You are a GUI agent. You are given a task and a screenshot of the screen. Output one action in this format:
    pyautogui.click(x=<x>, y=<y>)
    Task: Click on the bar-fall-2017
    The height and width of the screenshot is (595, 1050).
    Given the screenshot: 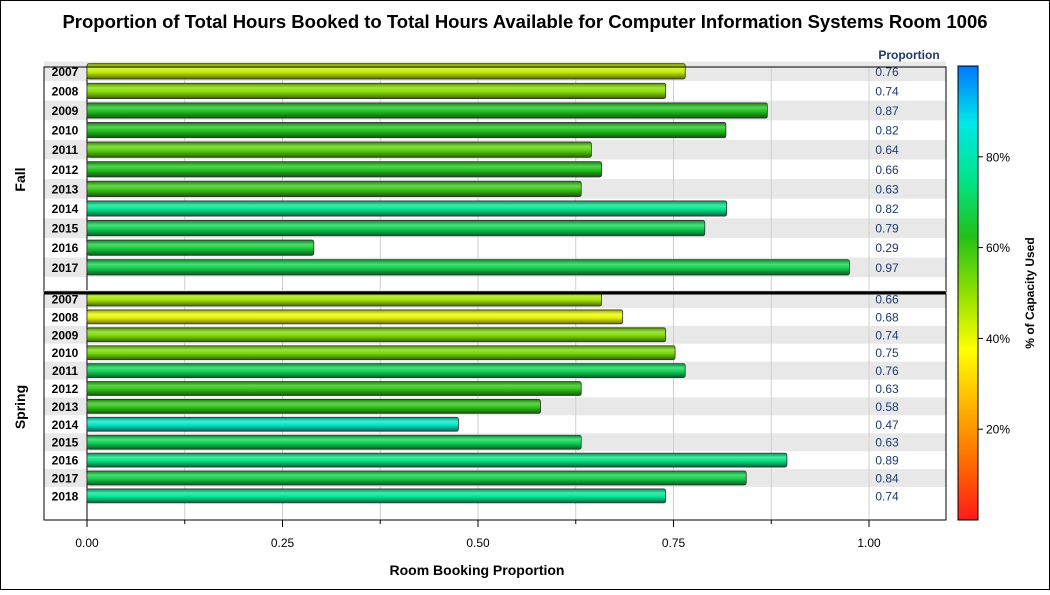 What is the action you would take?
    pyautogui.click(x=468, y=267)
    